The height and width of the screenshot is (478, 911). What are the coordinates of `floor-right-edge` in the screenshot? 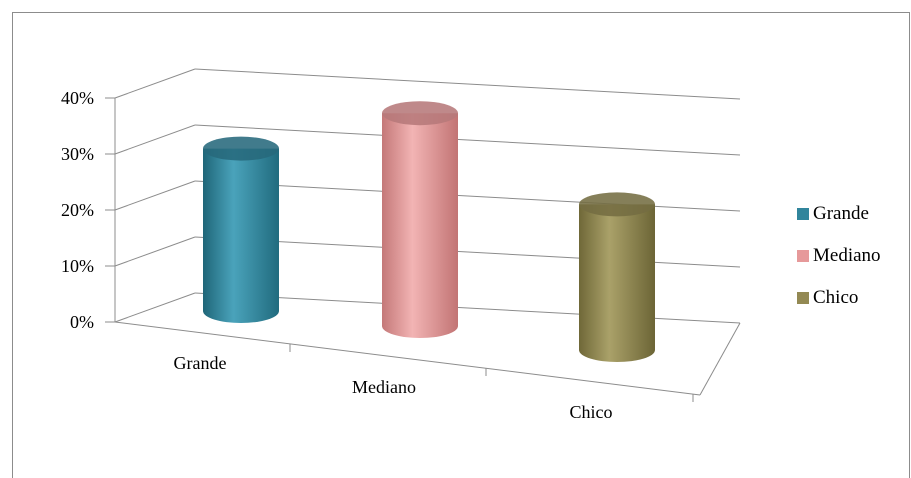 It's located at (720, 359).